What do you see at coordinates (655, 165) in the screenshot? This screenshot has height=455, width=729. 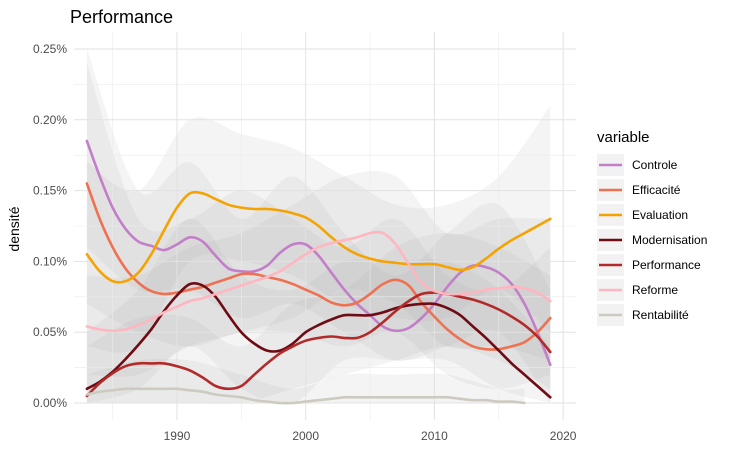 I see `legend-label-controle: Controle` at bounding box center [655, 165].